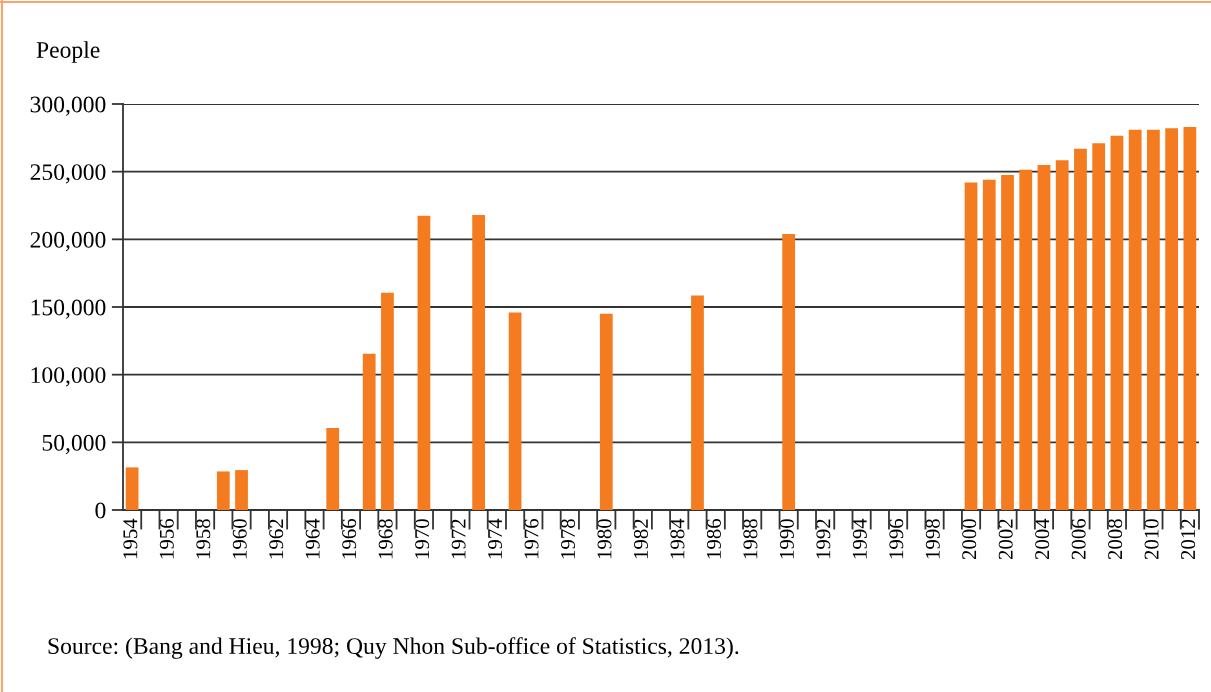 This screenshot has height=692, width=1211. I want to click on x-tick-label: 1984, so click(677, 538).